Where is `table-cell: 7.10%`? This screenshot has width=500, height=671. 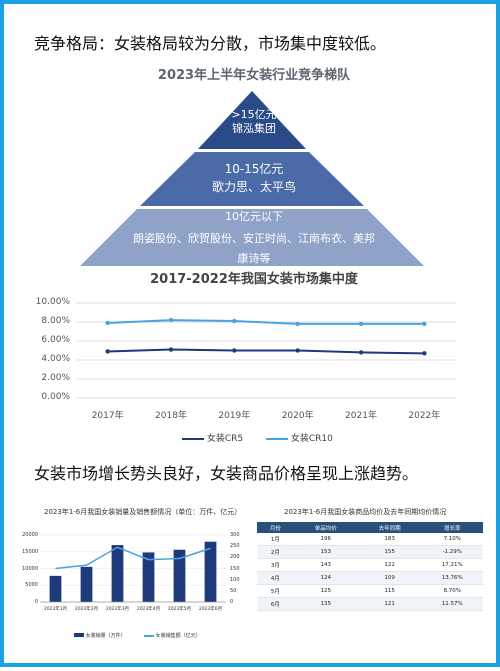
table-cell: 7.10% is located at coordinates (452, 539).